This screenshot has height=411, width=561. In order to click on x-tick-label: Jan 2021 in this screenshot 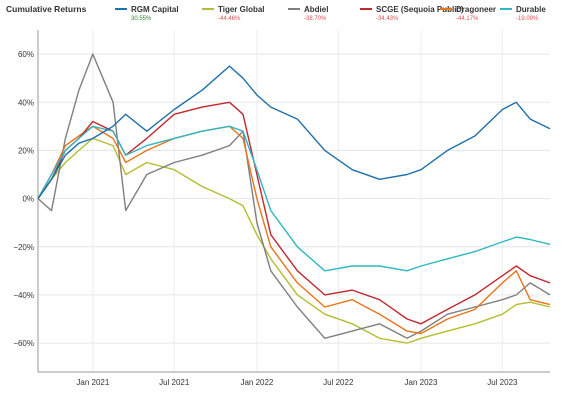, I will do `click(92, 382)`.